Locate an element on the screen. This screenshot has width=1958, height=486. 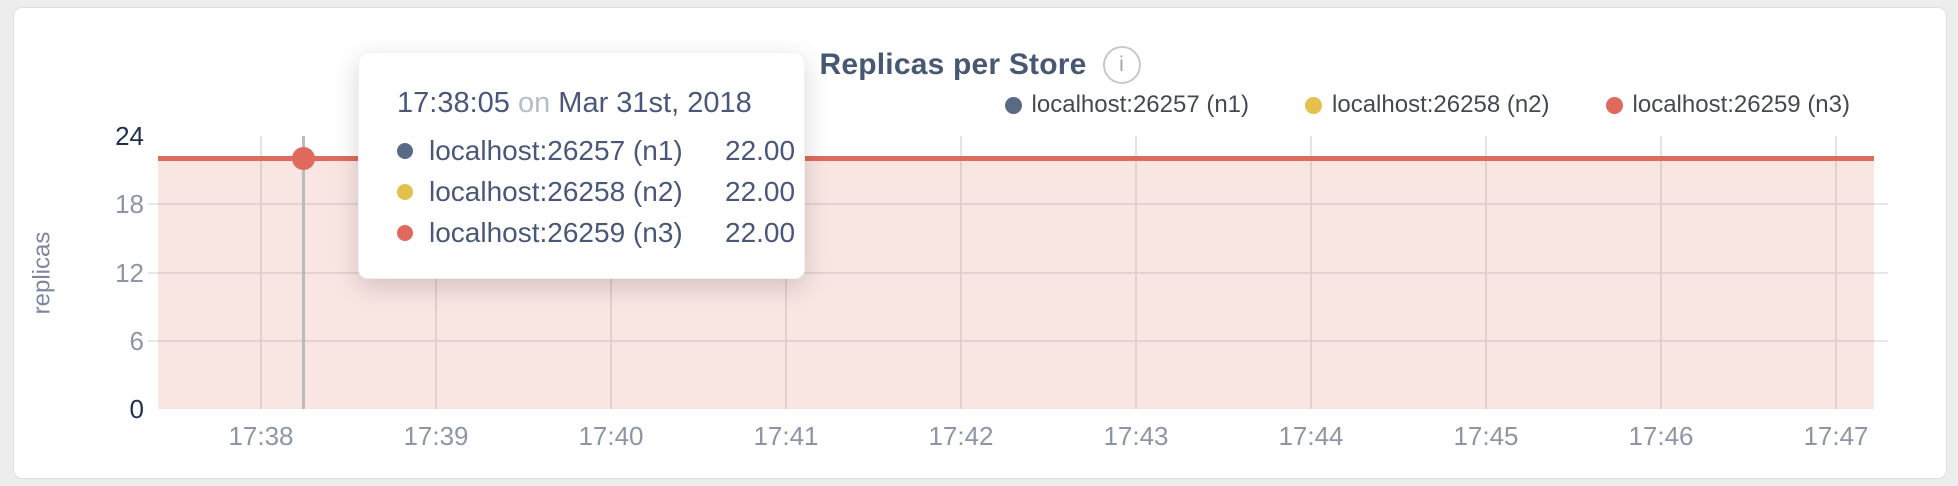
legend-item: localhost:26258 (n2) is located at coordinates (1427, 105).